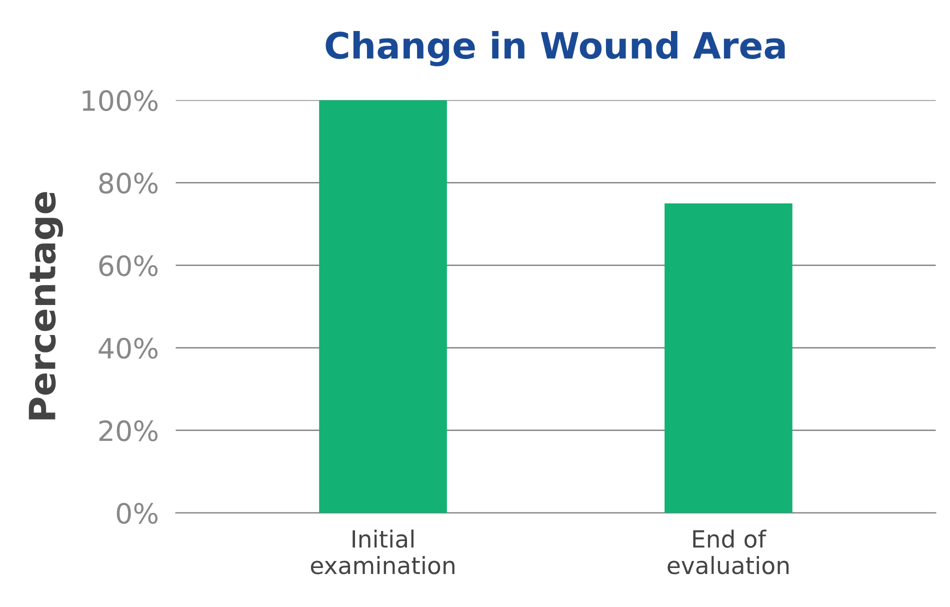  What do you see at coordinates (120, 101) in the screenshot?
I see `y-tick-label: 100%` at bounding box center [120, 101].